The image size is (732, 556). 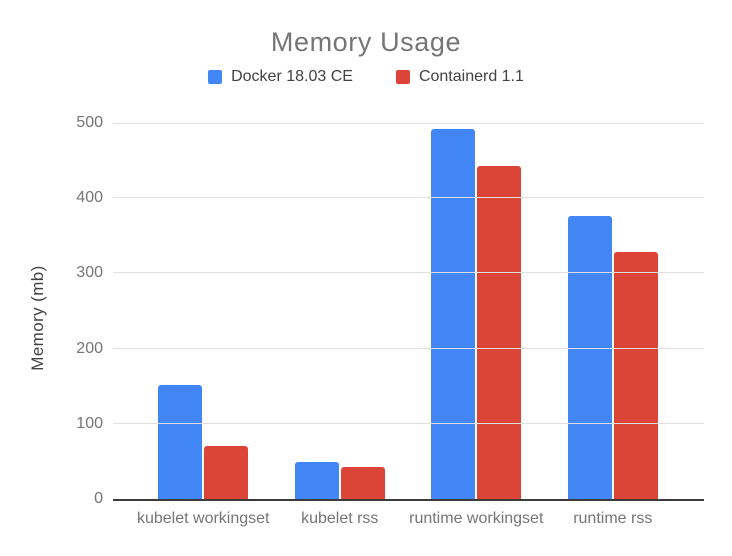 I want to click on y-tick-label: 400, so click(x=89, y=197).